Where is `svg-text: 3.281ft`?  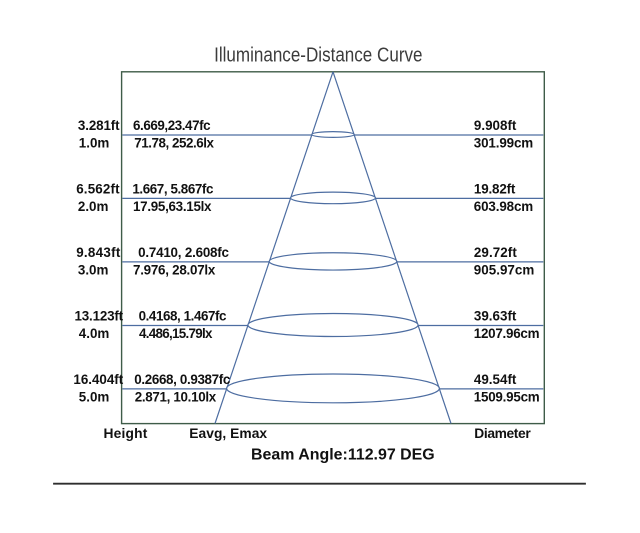
svg-text: 3.281ft is located at coordinates (99, 125).